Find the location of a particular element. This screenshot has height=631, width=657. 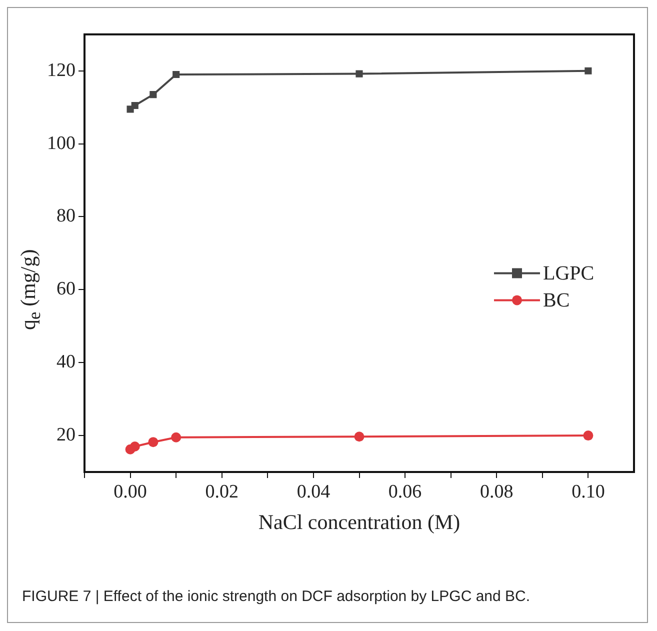

y-tick-label: 100 is located at coordinates (61, 143).